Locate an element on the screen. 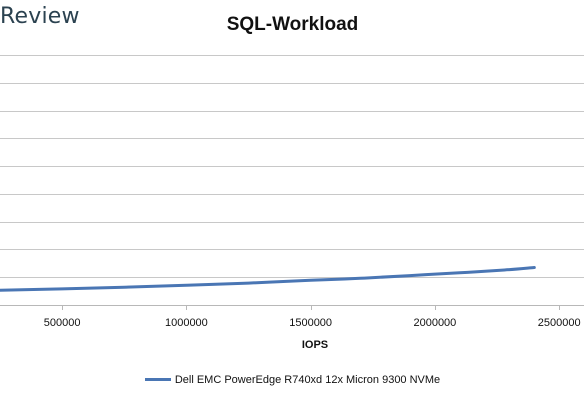  chart-title: SQL-Workload is located at coordinates (292, 24).